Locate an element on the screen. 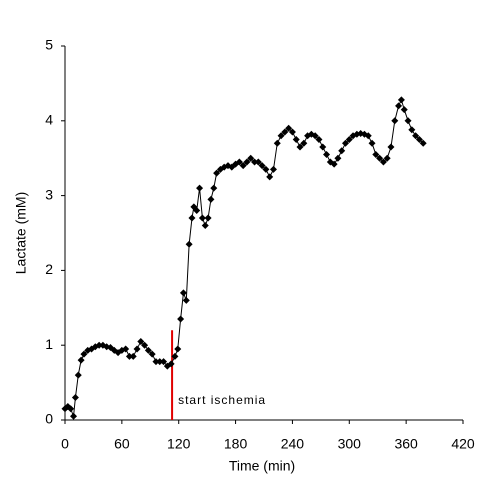 The image size is (497, 478). x-tick-label: 360 is located at coordinates (406, 444).